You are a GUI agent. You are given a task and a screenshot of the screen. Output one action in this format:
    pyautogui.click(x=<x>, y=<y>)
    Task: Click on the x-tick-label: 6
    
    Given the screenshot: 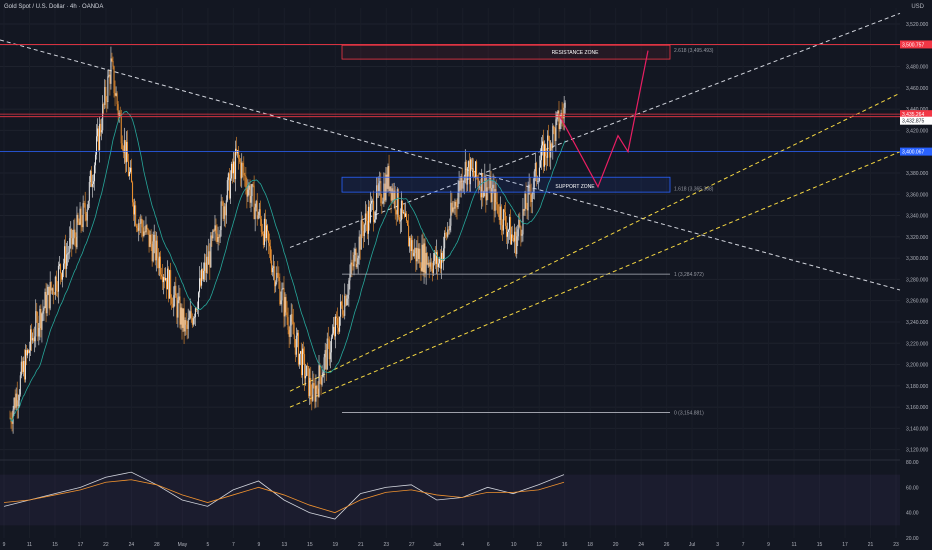 What is the action you would take?
    pyautogui.click(x=488, y=545)
    